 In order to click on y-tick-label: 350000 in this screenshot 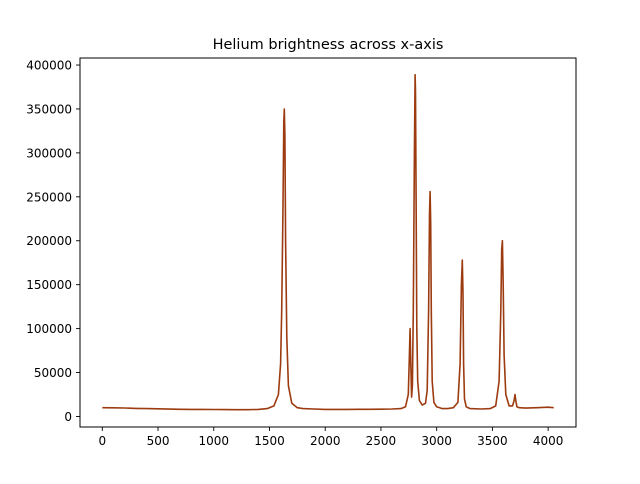, I will do `click(49, 109)`.